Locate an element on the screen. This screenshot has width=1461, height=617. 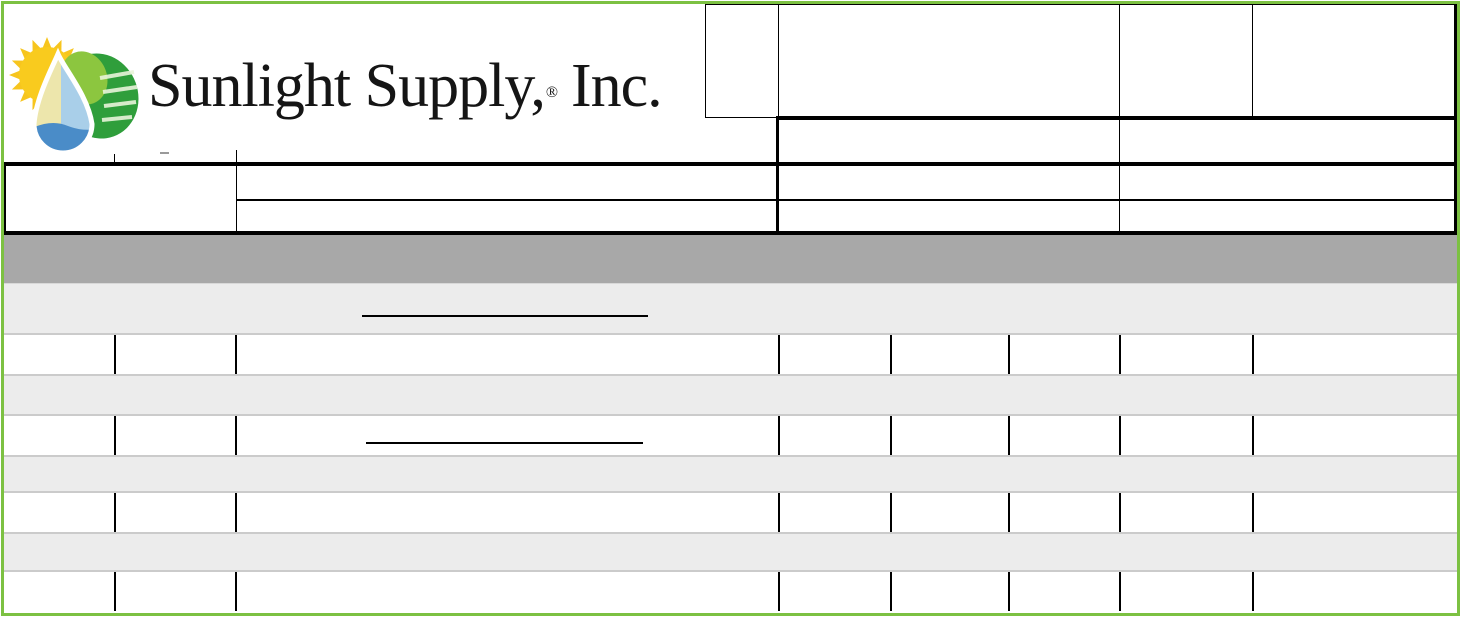
header-wide-cell is located at coordinates (1116, 141).